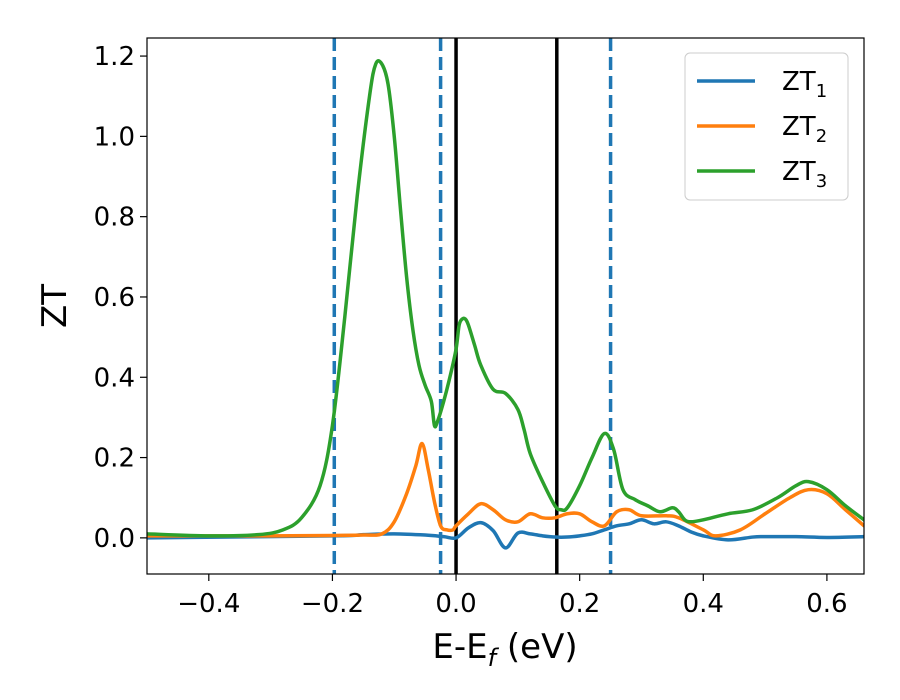  What do you see at coordinates (821, 136) in the screenshot?
I see `legend-label-subscript: 2` at bounding box center [821, 136].